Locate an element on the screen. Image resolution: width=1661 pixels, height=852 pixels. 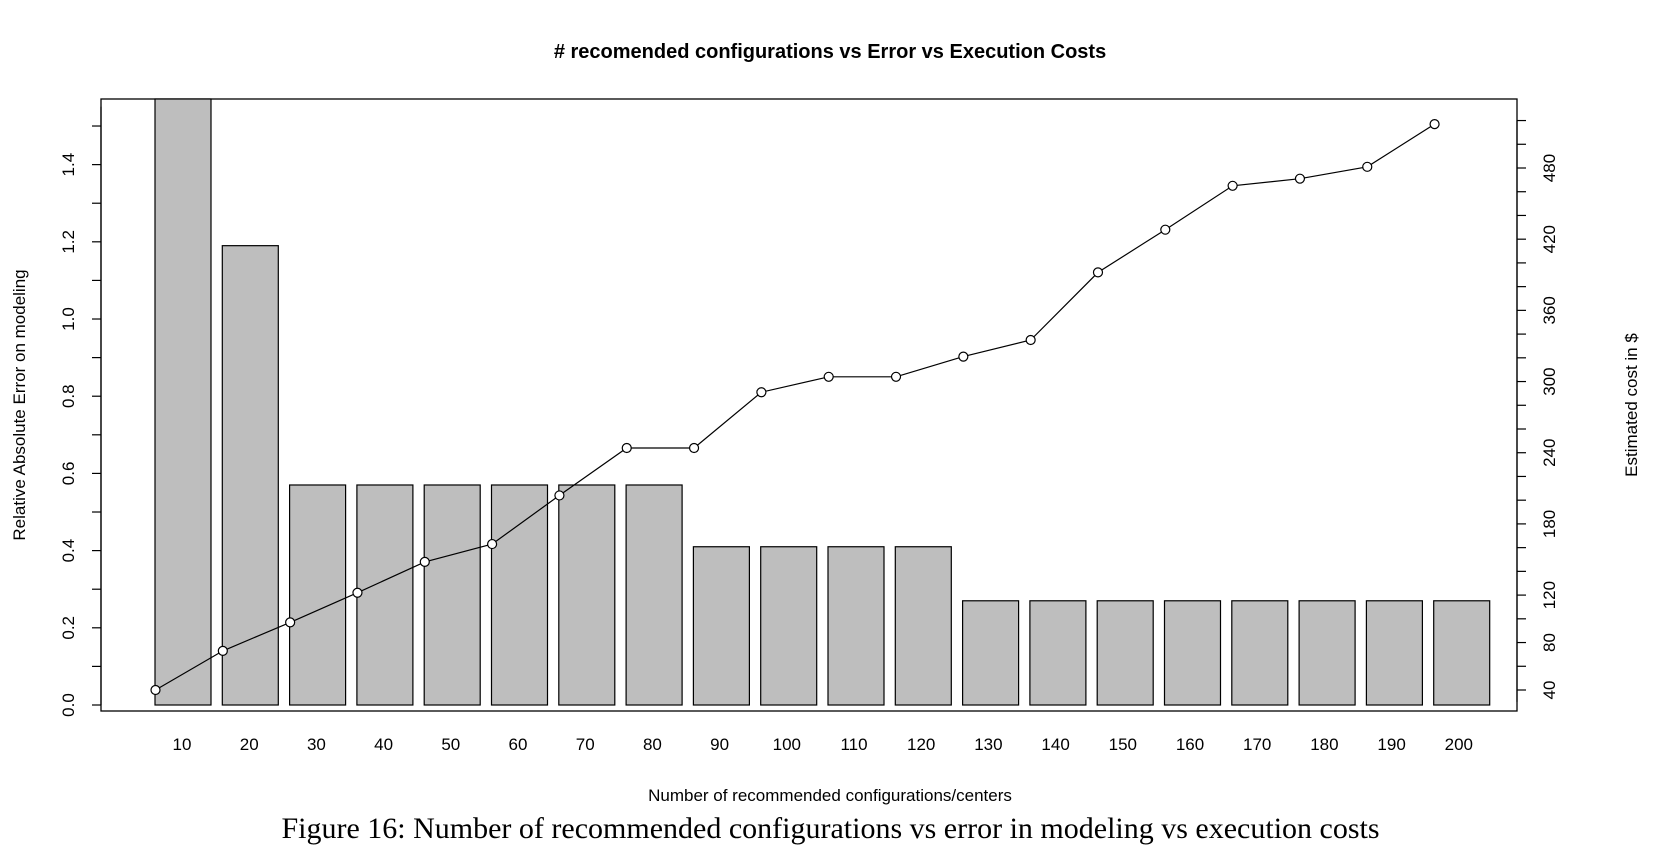
x-tick-label: 120 is located at coordinates (921, 744).